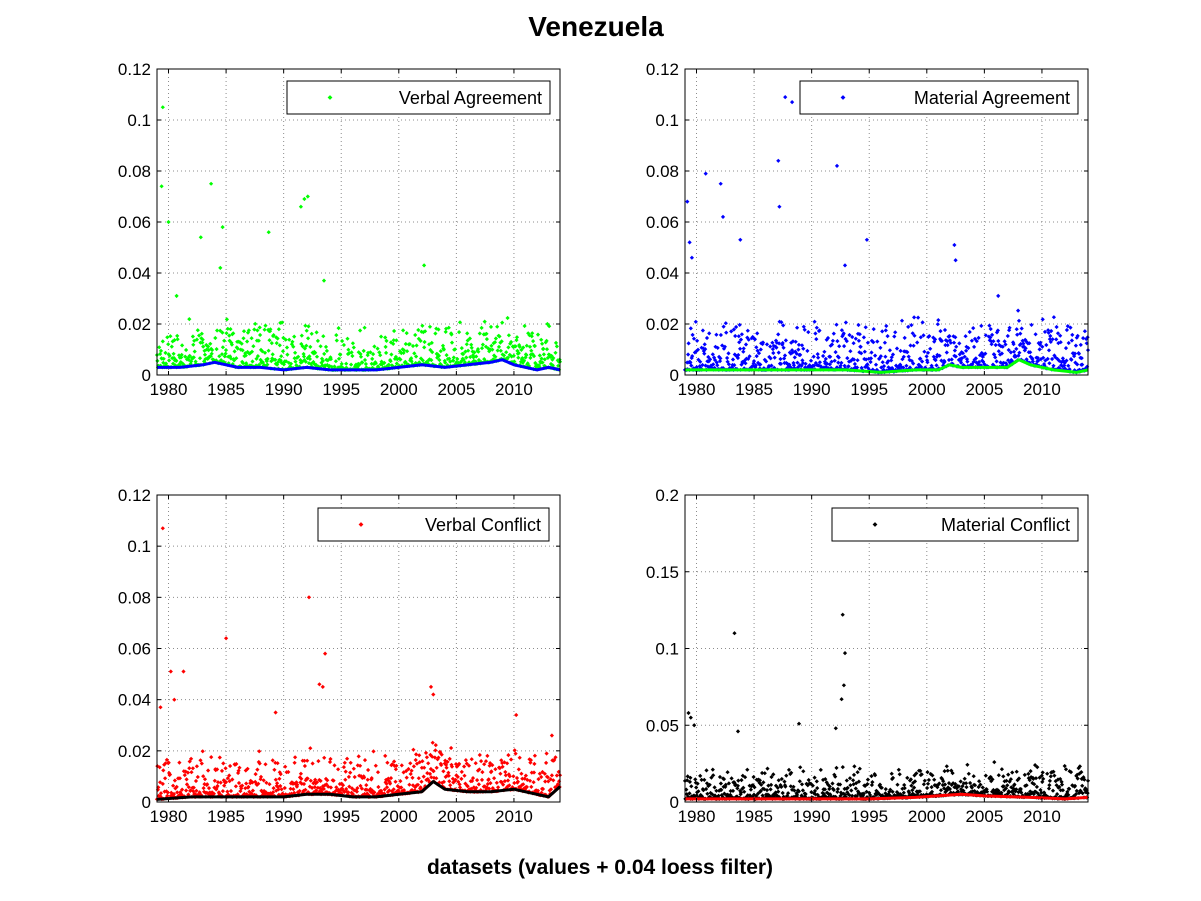  Describe the element at coordinates (955, 524) in the screenshot. I see `legend: Material Conflict` at that location.